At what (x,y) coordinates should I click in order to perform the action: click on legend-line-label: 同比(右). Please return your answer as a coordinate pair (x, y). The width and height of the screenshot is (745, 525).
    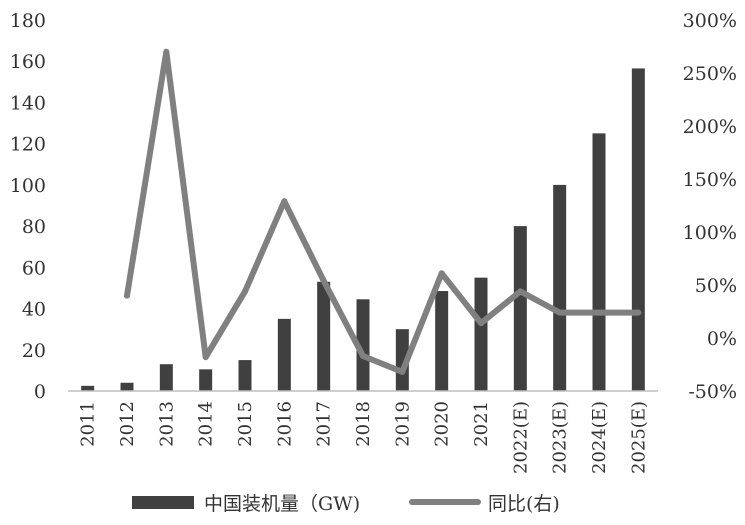
    Looking at the image, I should click on (524, 504).